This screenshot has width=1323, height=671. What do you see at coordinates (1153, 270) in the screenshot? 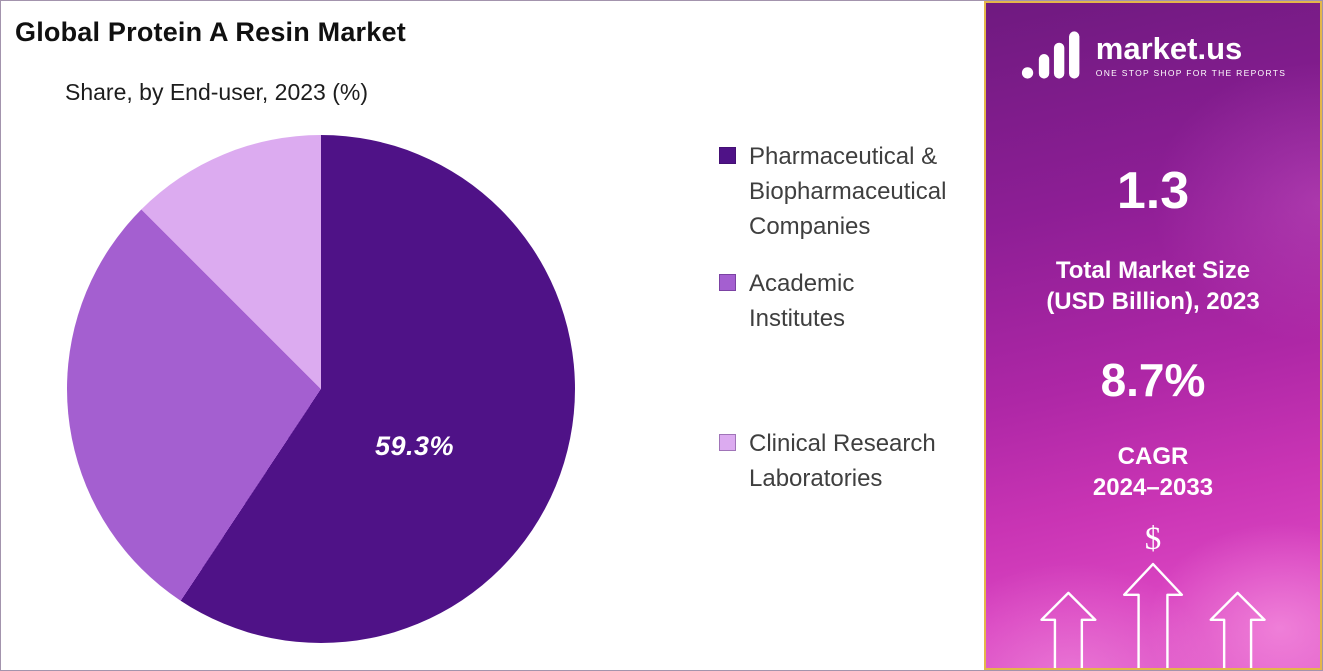
I see `market-size-label-line1: Total Market Size` at bounding box center [1153, 270].